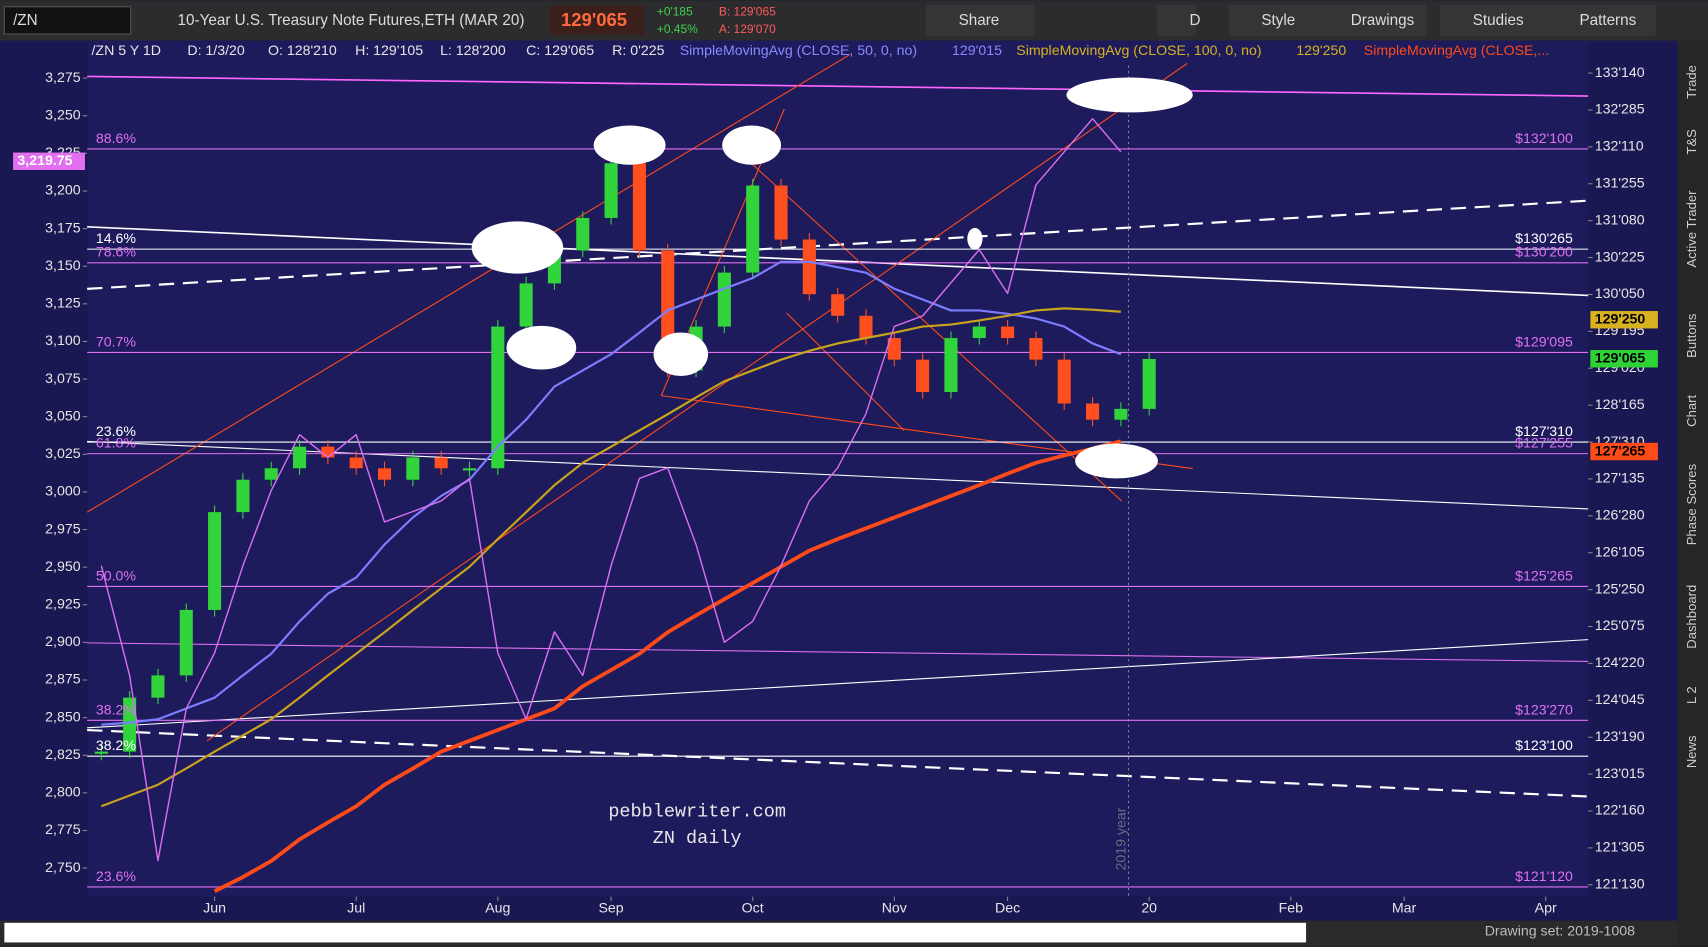 The image size is (1708, 947). Describe the element at coordinates (677, 29) in the screenshot. I see `percent-change: +0.45%` at that location.